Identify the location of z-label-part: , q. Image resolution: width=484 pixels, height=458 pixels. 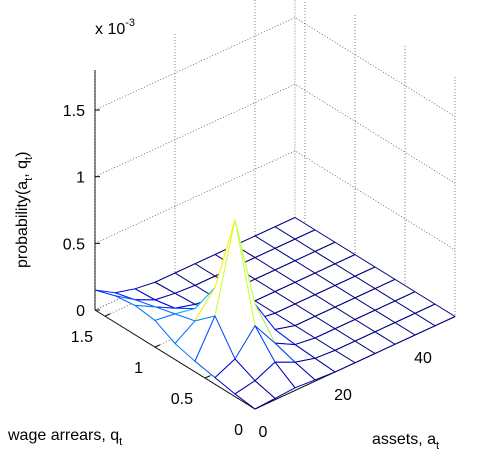
(22, 169).